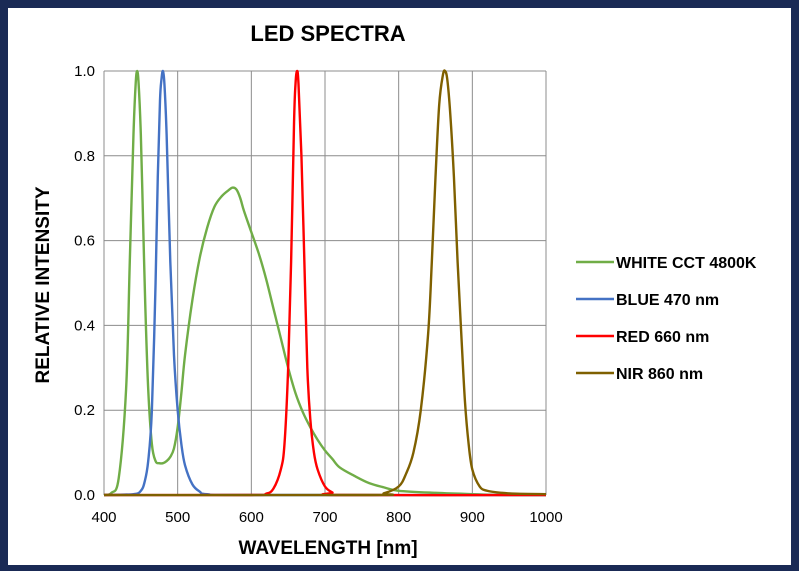  Describe the element at coordinates (84, 71) in the screenshot. I see `y-tick-label: 1.0` at that location.